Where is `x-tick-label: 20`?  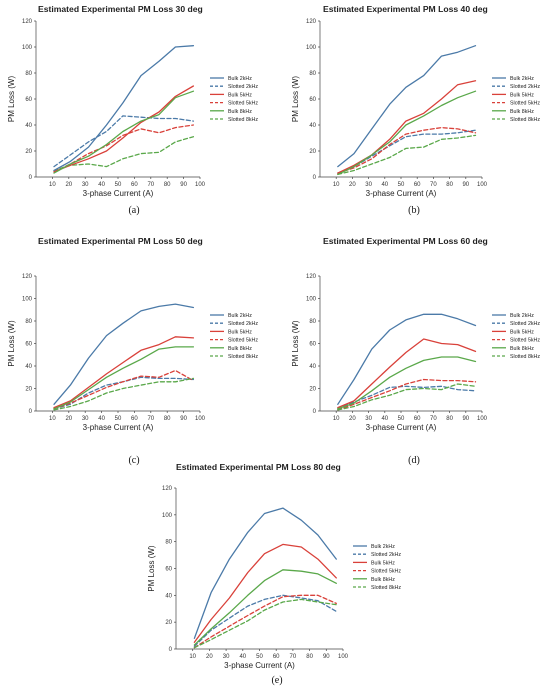
x-tick-label: 20 is located at coordinates (352, 419).